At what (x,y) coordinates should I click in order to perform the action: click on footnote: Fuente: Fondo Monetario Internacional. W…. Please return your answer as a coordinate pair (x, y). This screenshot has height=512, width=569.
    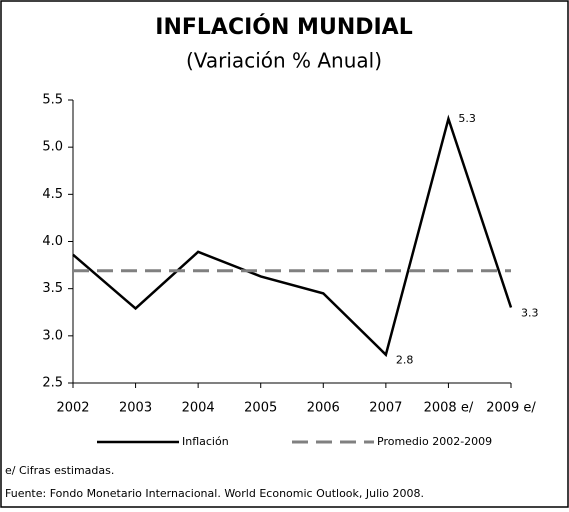
    Looking at the image, I should click on (214, 493).